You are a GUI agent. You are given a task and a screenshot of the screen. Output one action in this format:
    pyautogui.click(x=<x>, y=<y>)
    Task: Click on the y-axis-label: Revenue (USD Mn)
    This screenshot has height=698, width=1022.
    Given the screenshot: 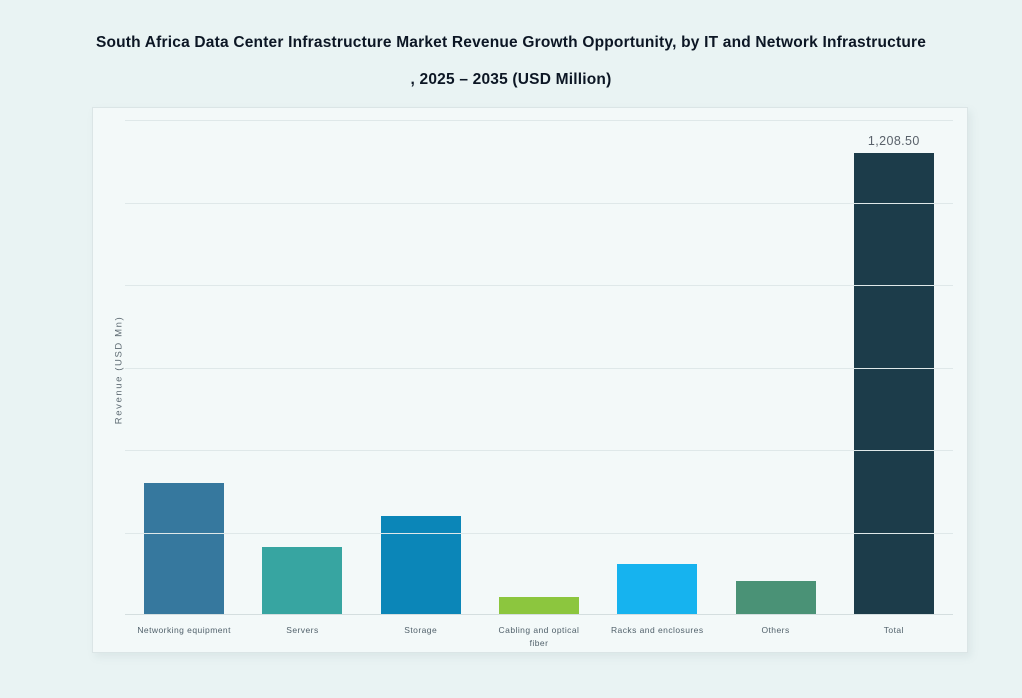 What is the action you would take?
    pyautogui.click(x=119, y=370)
    